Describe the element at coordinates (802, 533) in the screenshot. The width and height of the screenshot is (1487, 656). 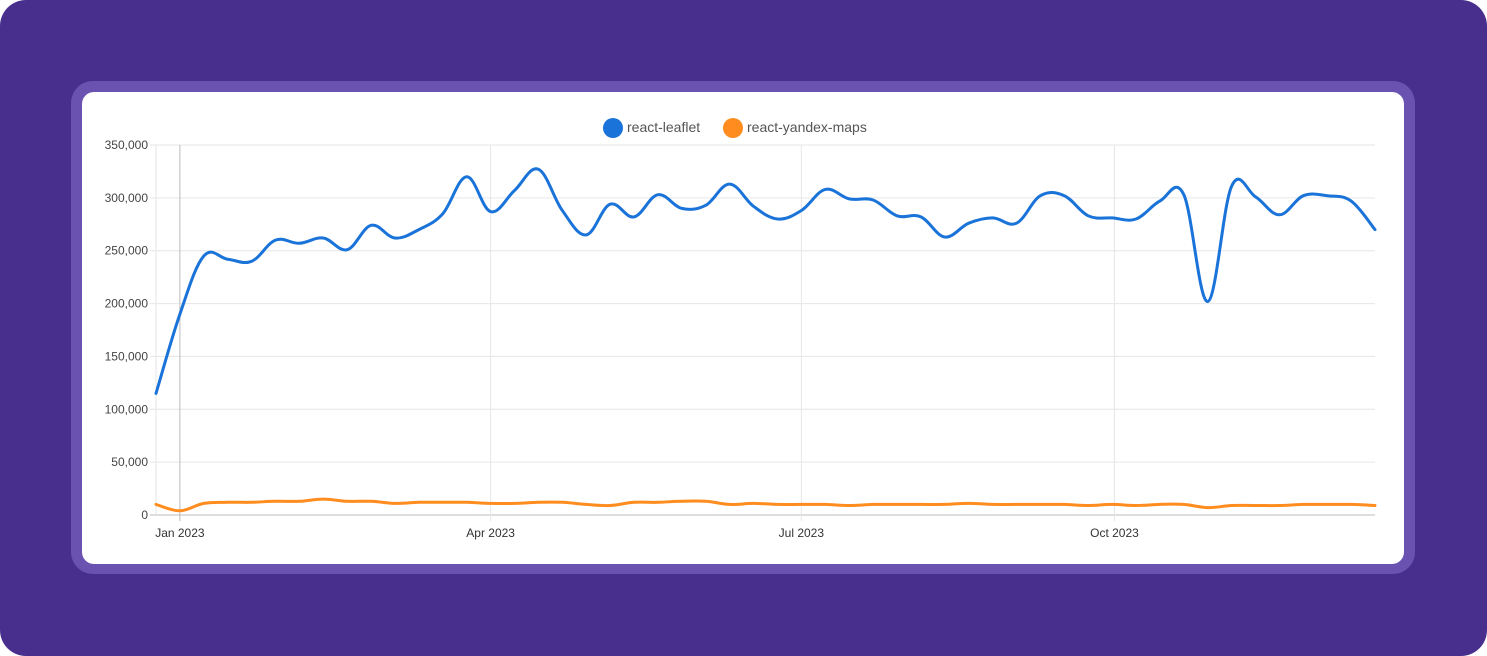
I see `x-tick-label: Jul 2023` at that location.